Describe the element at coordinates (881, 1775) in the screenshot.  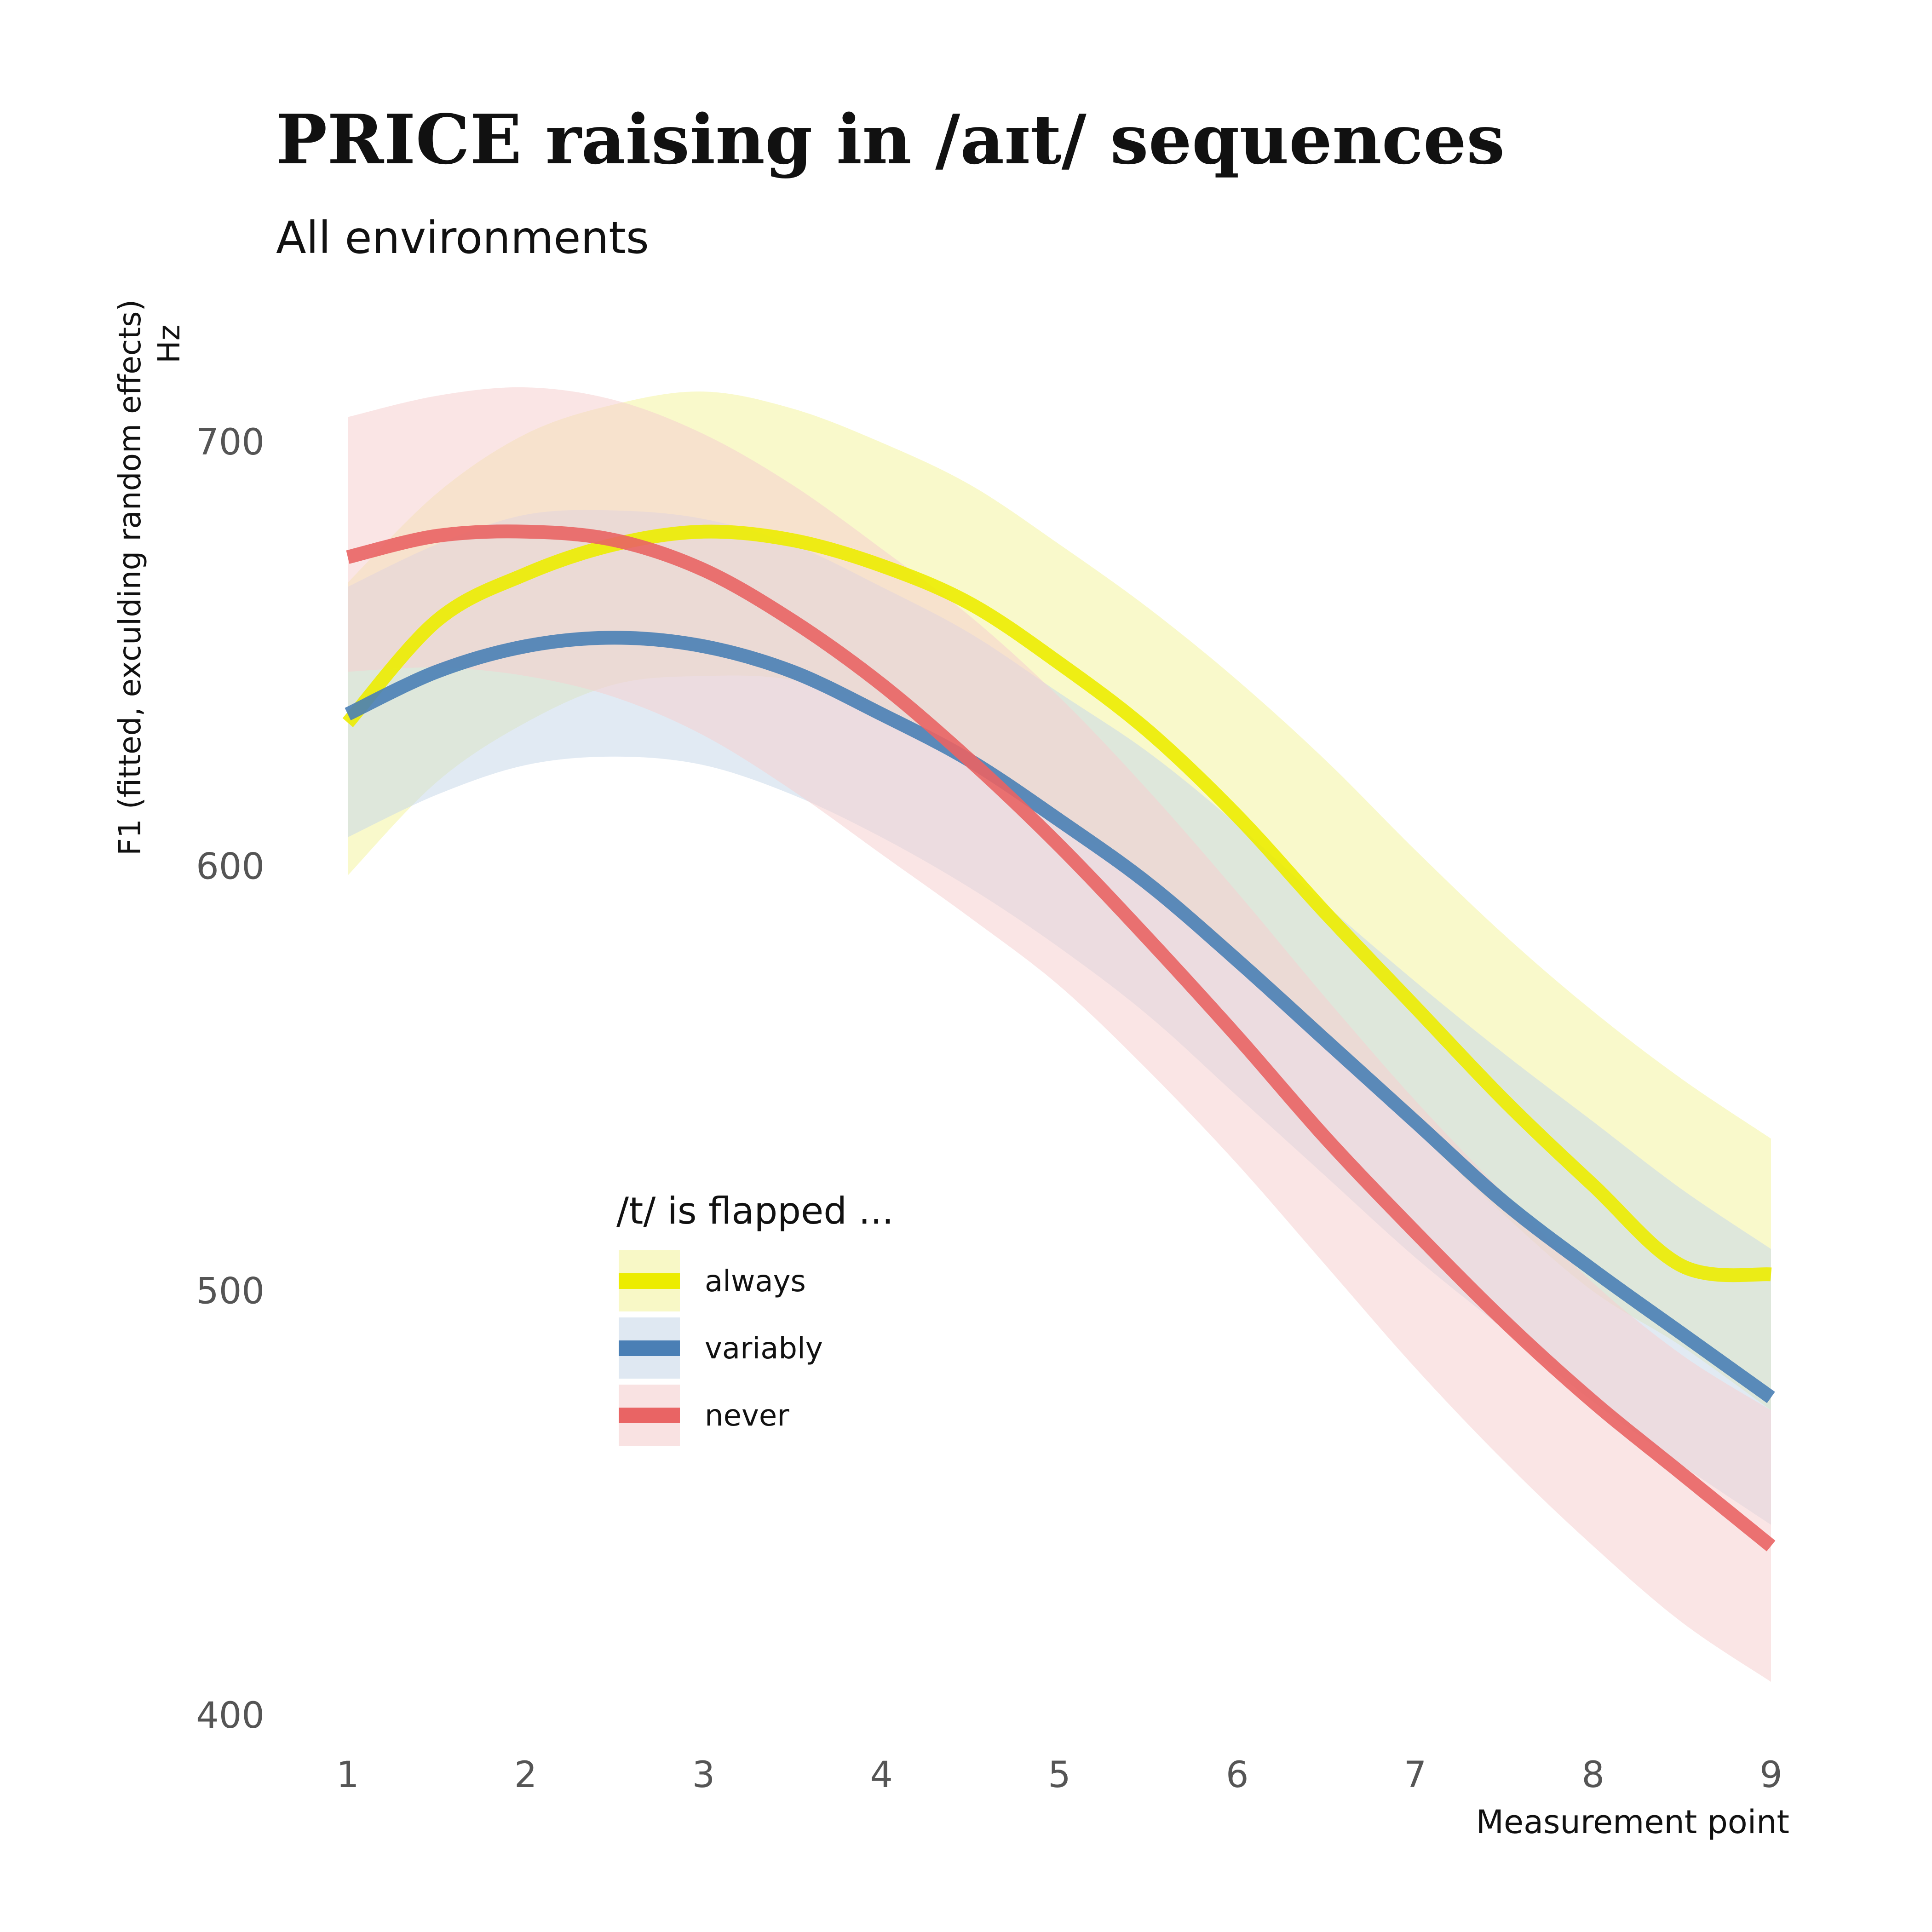
I see `x-tick-label: 4` at that location.